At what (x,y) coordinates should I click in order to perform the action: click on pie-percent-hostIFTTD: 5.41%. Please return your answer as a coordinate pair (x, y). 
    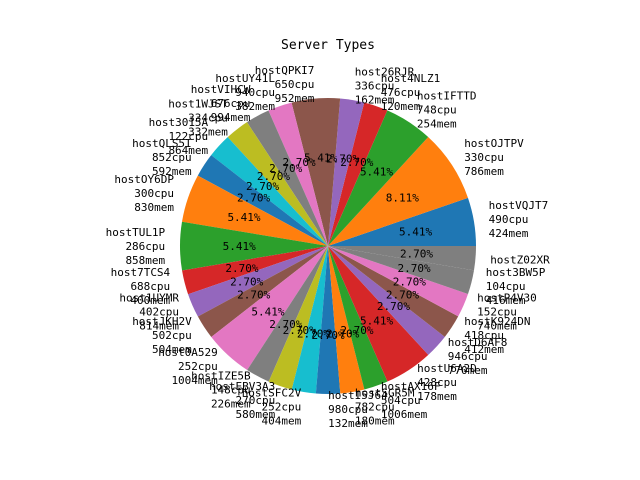
    Looking at the image, I should click on (376, 172).